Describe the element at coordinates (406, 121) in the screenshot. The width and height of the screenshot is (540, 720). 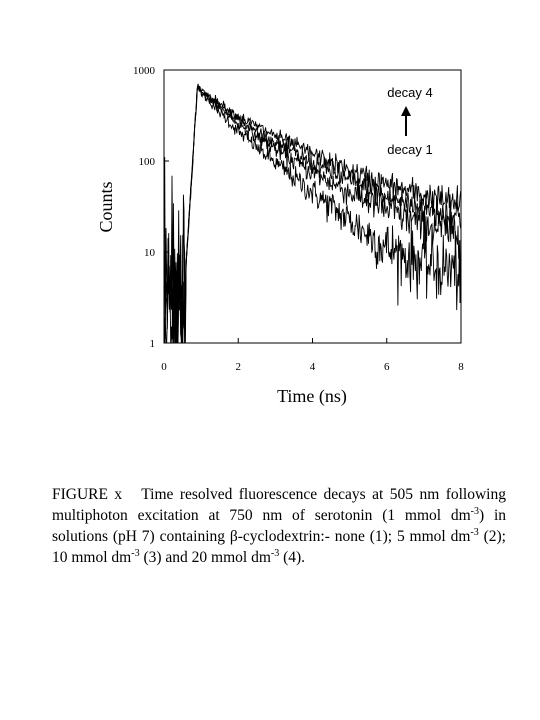
I see `up-arrow-icon` at that location.